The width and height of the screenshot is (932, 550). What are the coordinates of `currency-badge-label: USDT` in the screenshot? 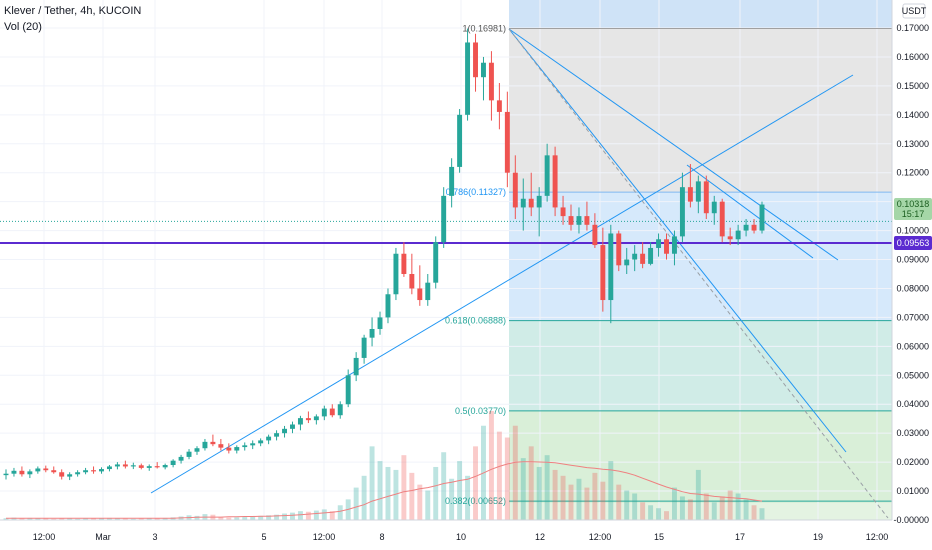 It's located at (914, 11).